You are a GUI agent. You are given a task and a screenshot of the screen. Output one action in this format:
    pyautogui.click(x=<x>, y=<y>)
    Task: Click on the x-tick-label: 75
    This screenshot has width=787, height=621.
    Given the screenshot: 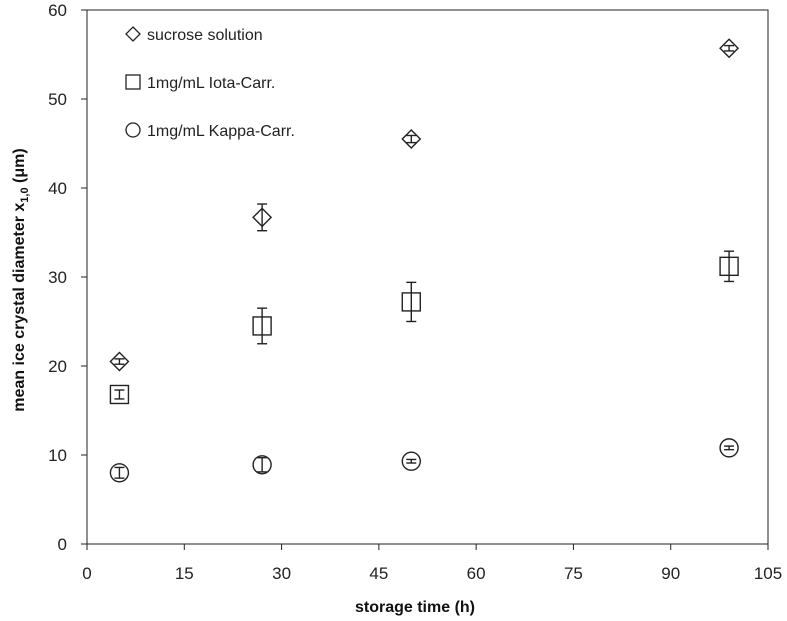 What is the action you would take?
    pyautogui.click(x=573, y=573)
    